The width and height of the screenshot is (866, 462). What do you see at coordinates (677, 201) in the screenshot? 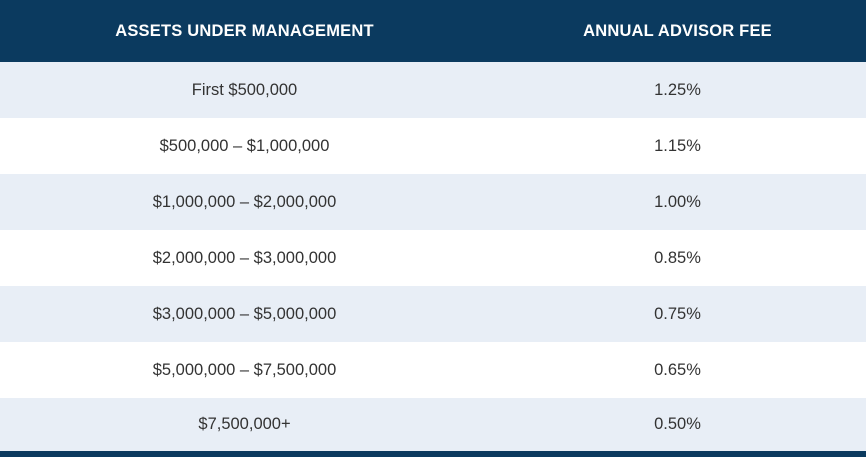
I see `fee-cell: 1.00%` at bounding box center [677, 201].